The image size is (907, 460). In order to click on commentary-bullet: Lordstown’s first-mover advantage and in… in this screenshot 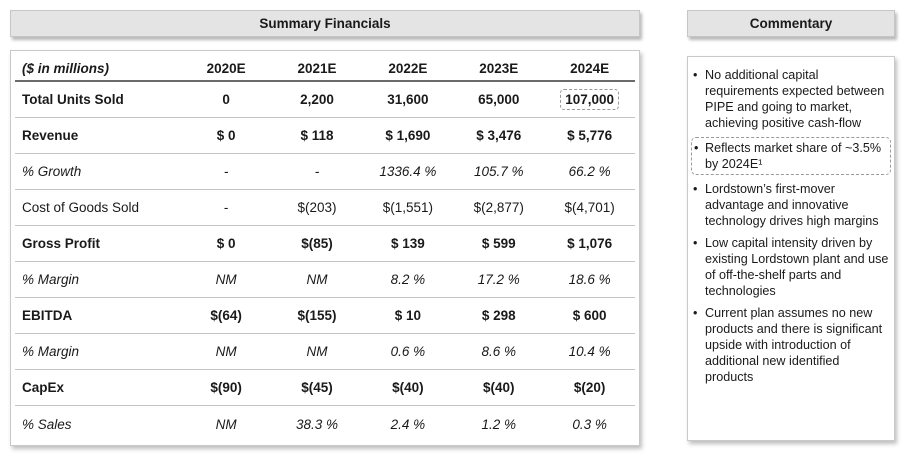, I will do `click(791, 205)`.